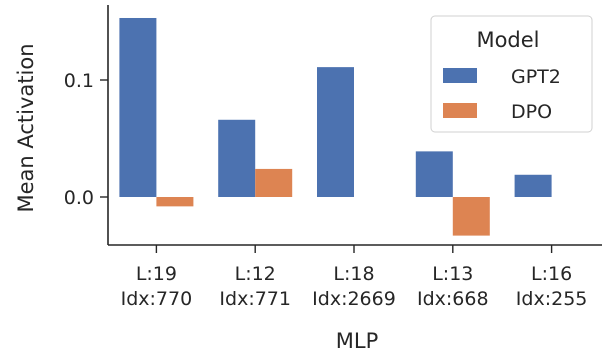 The image size is (602, 357). Describe the element at coordinates (552, 299) in the screenshot. I see `x-tick-label: Idx:255` at that location.